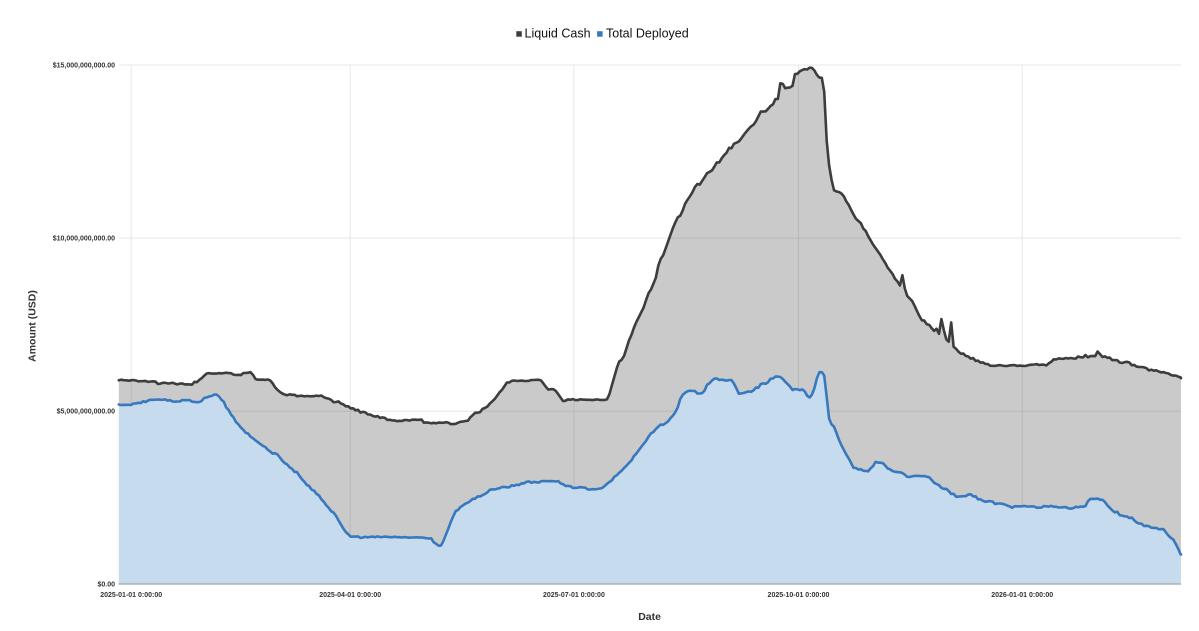  I want to click on svg-text: 2025-01-01 0:00:00, so click(131, 595).